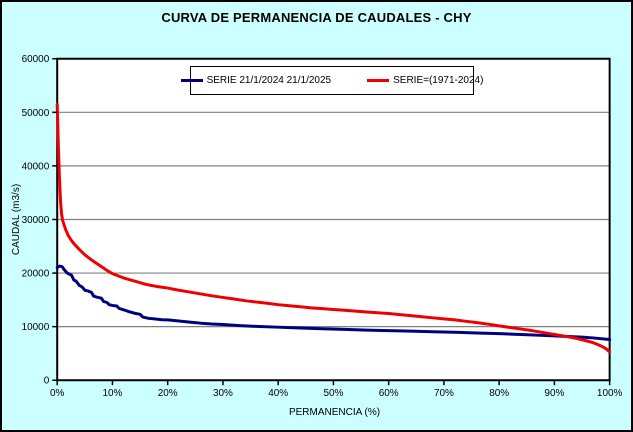  What do you see at coordinates (16, 219) in the screenshot?
I see `y-axis-title: CAUDAL (m3/s)` at bounding box center [16, 219].